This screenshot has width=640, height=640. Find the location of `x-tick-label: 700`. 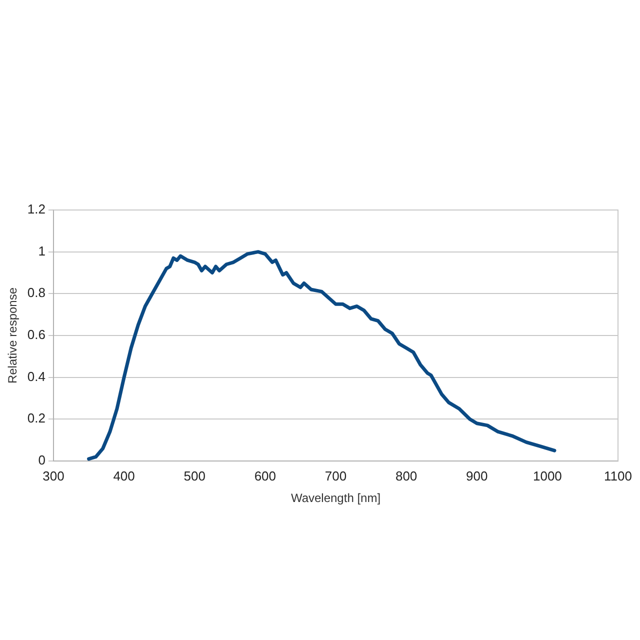

x-tick-label: 700 is located at coordinates (335, 476).